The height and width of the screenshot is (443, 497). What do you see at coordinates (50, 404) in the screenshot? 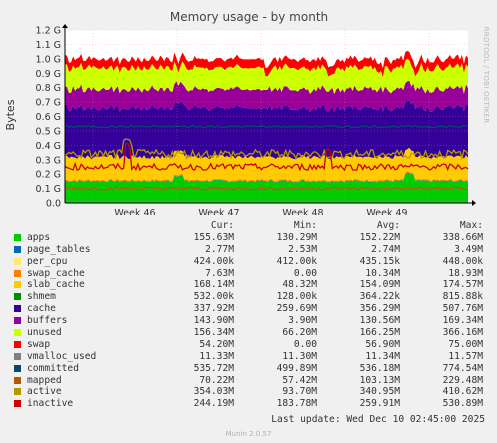
I see `legend-name: inactive` at bounding box center [50, 404].